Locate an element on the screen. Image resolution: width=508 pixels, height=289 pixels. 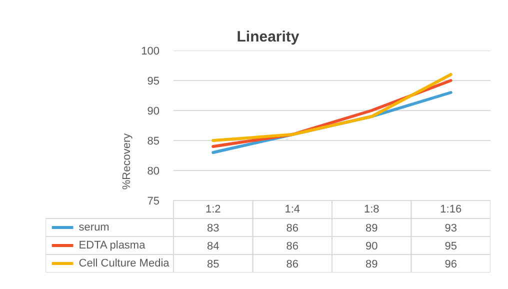
data-label: 84 is located at coordinates (213, 246).